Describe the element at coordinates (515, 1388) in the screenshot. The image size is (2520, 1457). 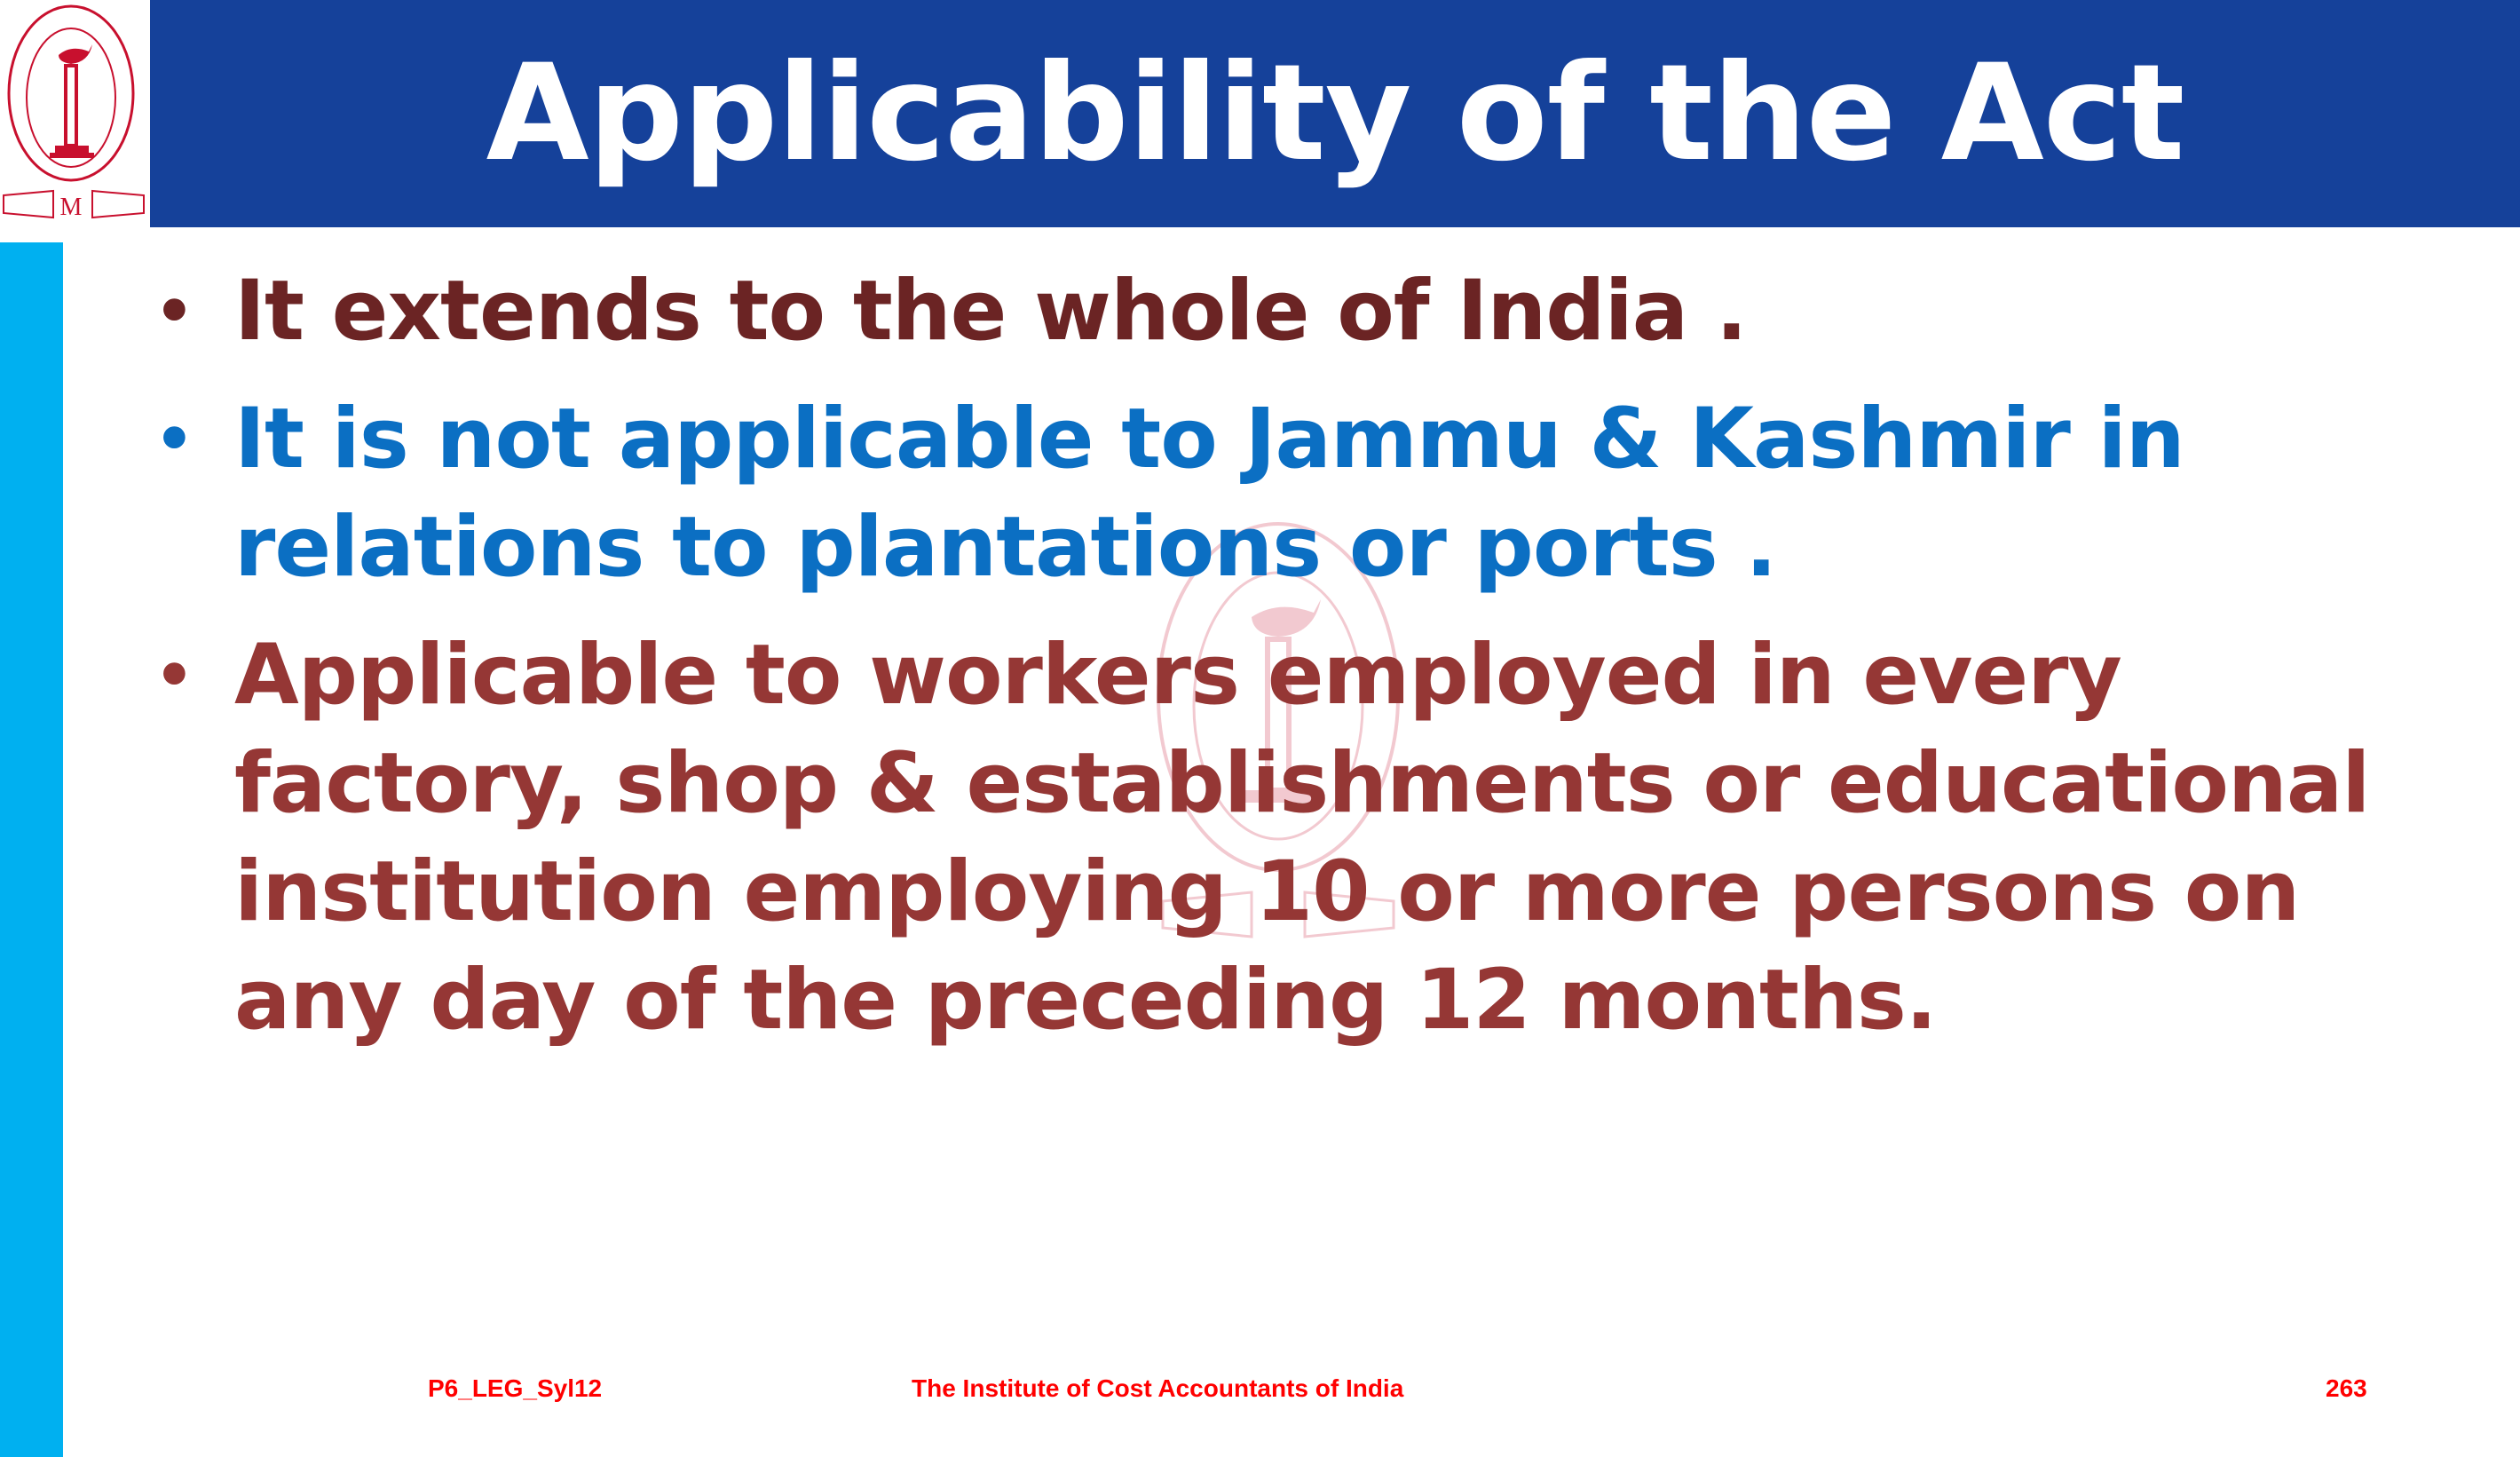
I see `footer-code: P6_LEG_Syl12` at that location.